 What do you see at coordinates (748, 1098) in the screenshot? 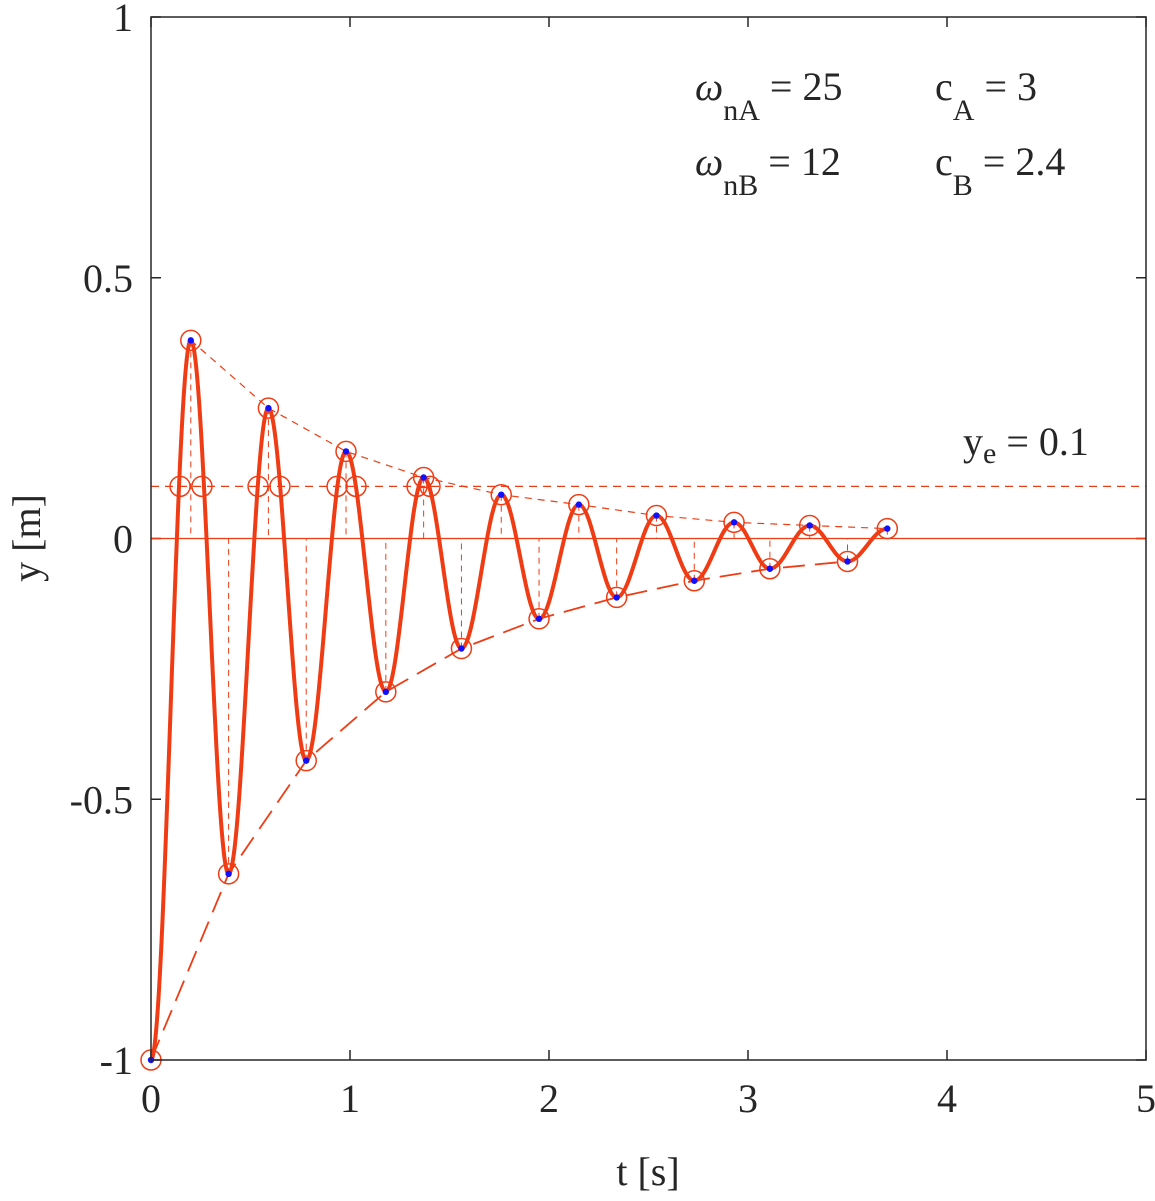
I see `x-tick-label: 3` at bounding box center [748, 1098].